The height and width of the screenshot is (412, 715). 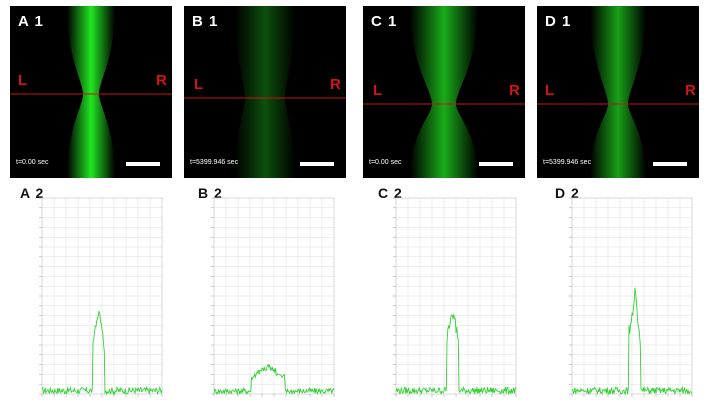 I want to click on scale-bar-a, so click(x=143, y=164).